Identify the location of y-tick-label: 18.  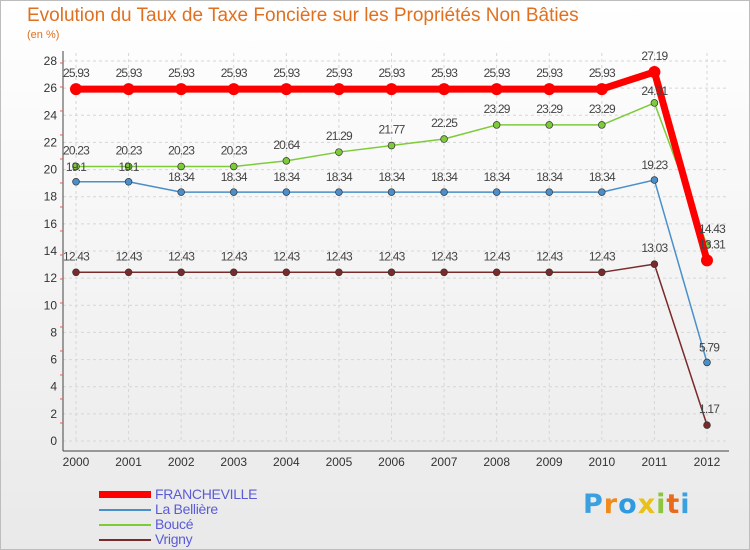
(51, 197).